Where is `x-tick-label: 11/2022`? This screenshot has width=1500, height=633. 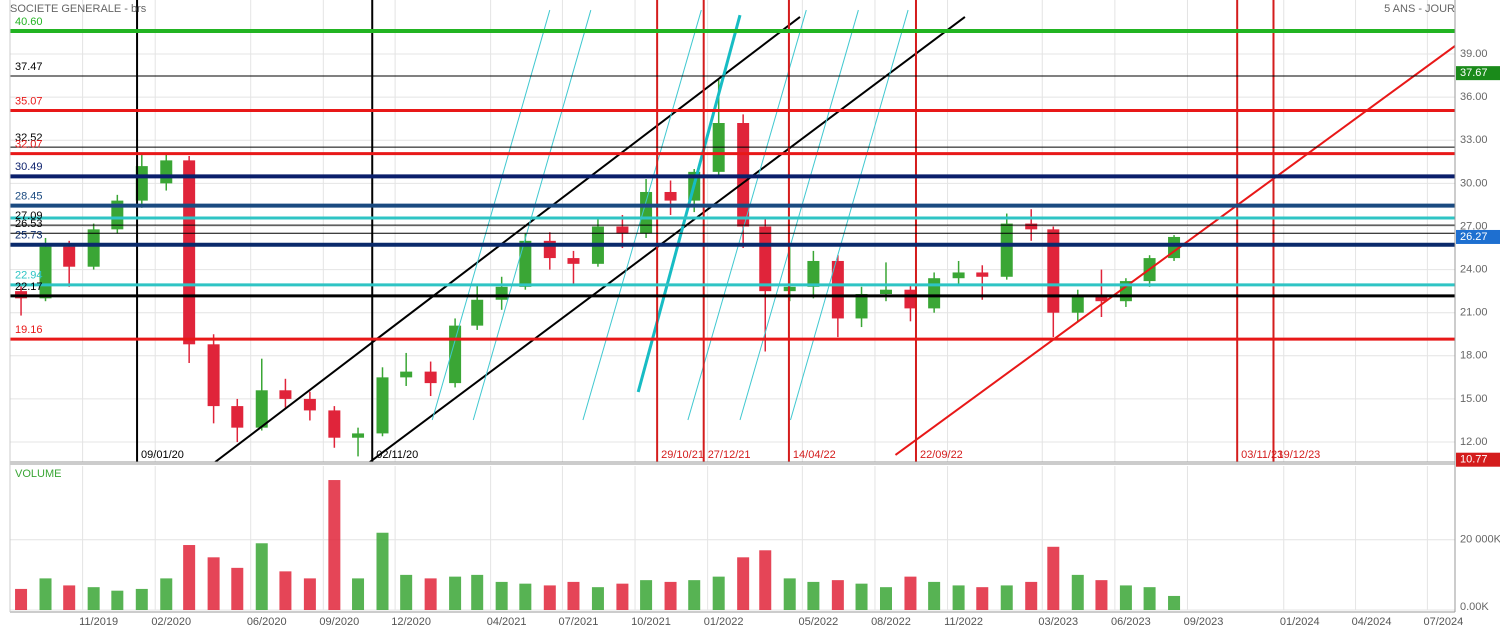 x-tick-label: 11/2022 is located at coordinates (963, 622).